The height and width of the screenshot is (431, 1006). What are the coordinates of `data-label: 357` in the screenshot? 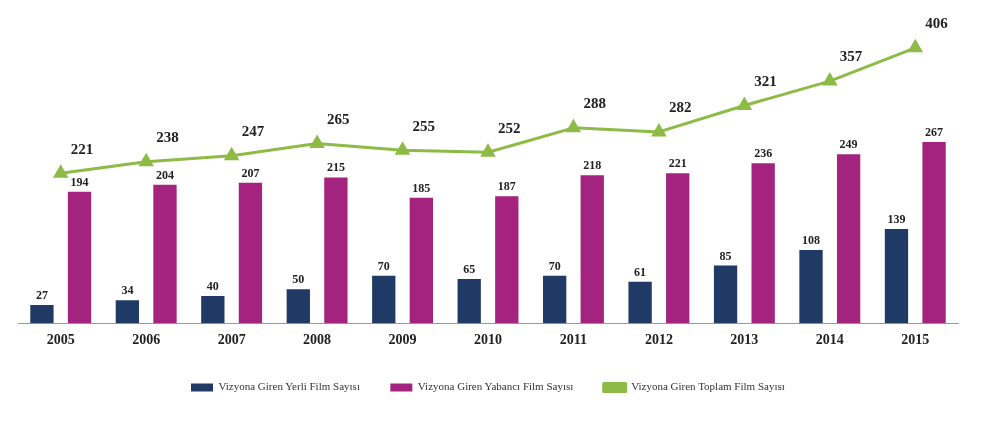 It's located at (851, 56).